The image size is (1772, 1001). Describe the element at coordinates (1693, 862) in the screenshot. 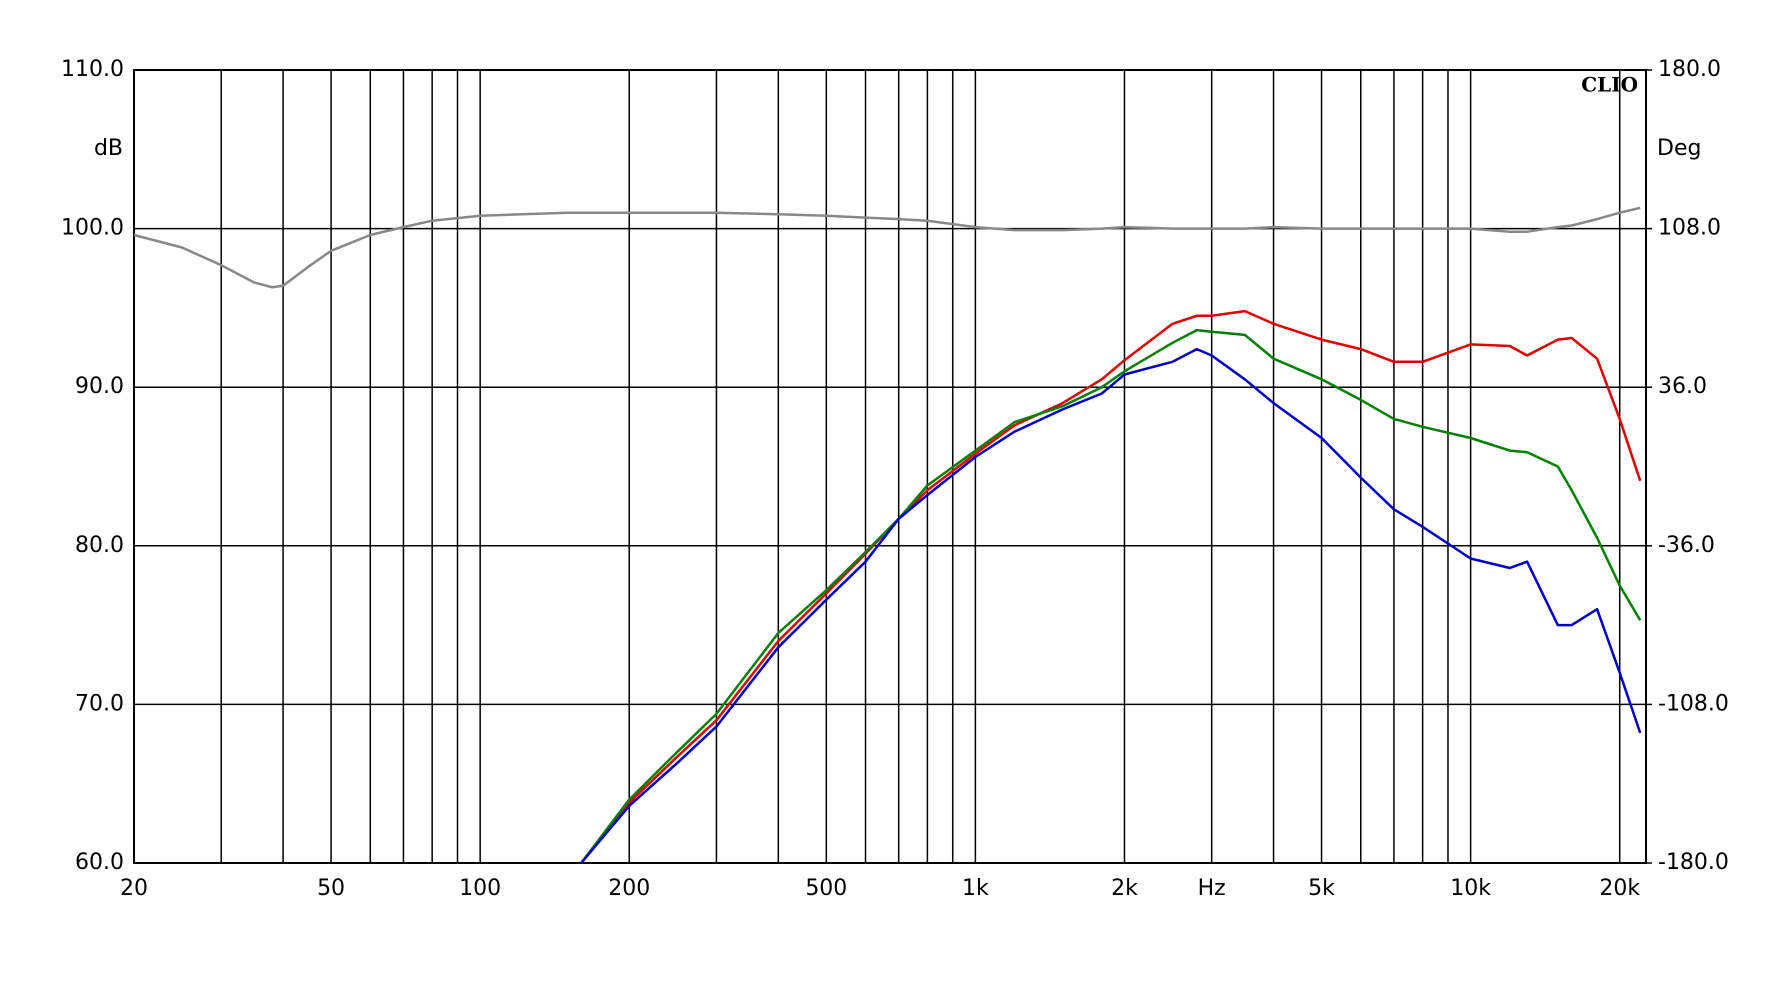

I see `y2-tick-label: -180.0` at that location.